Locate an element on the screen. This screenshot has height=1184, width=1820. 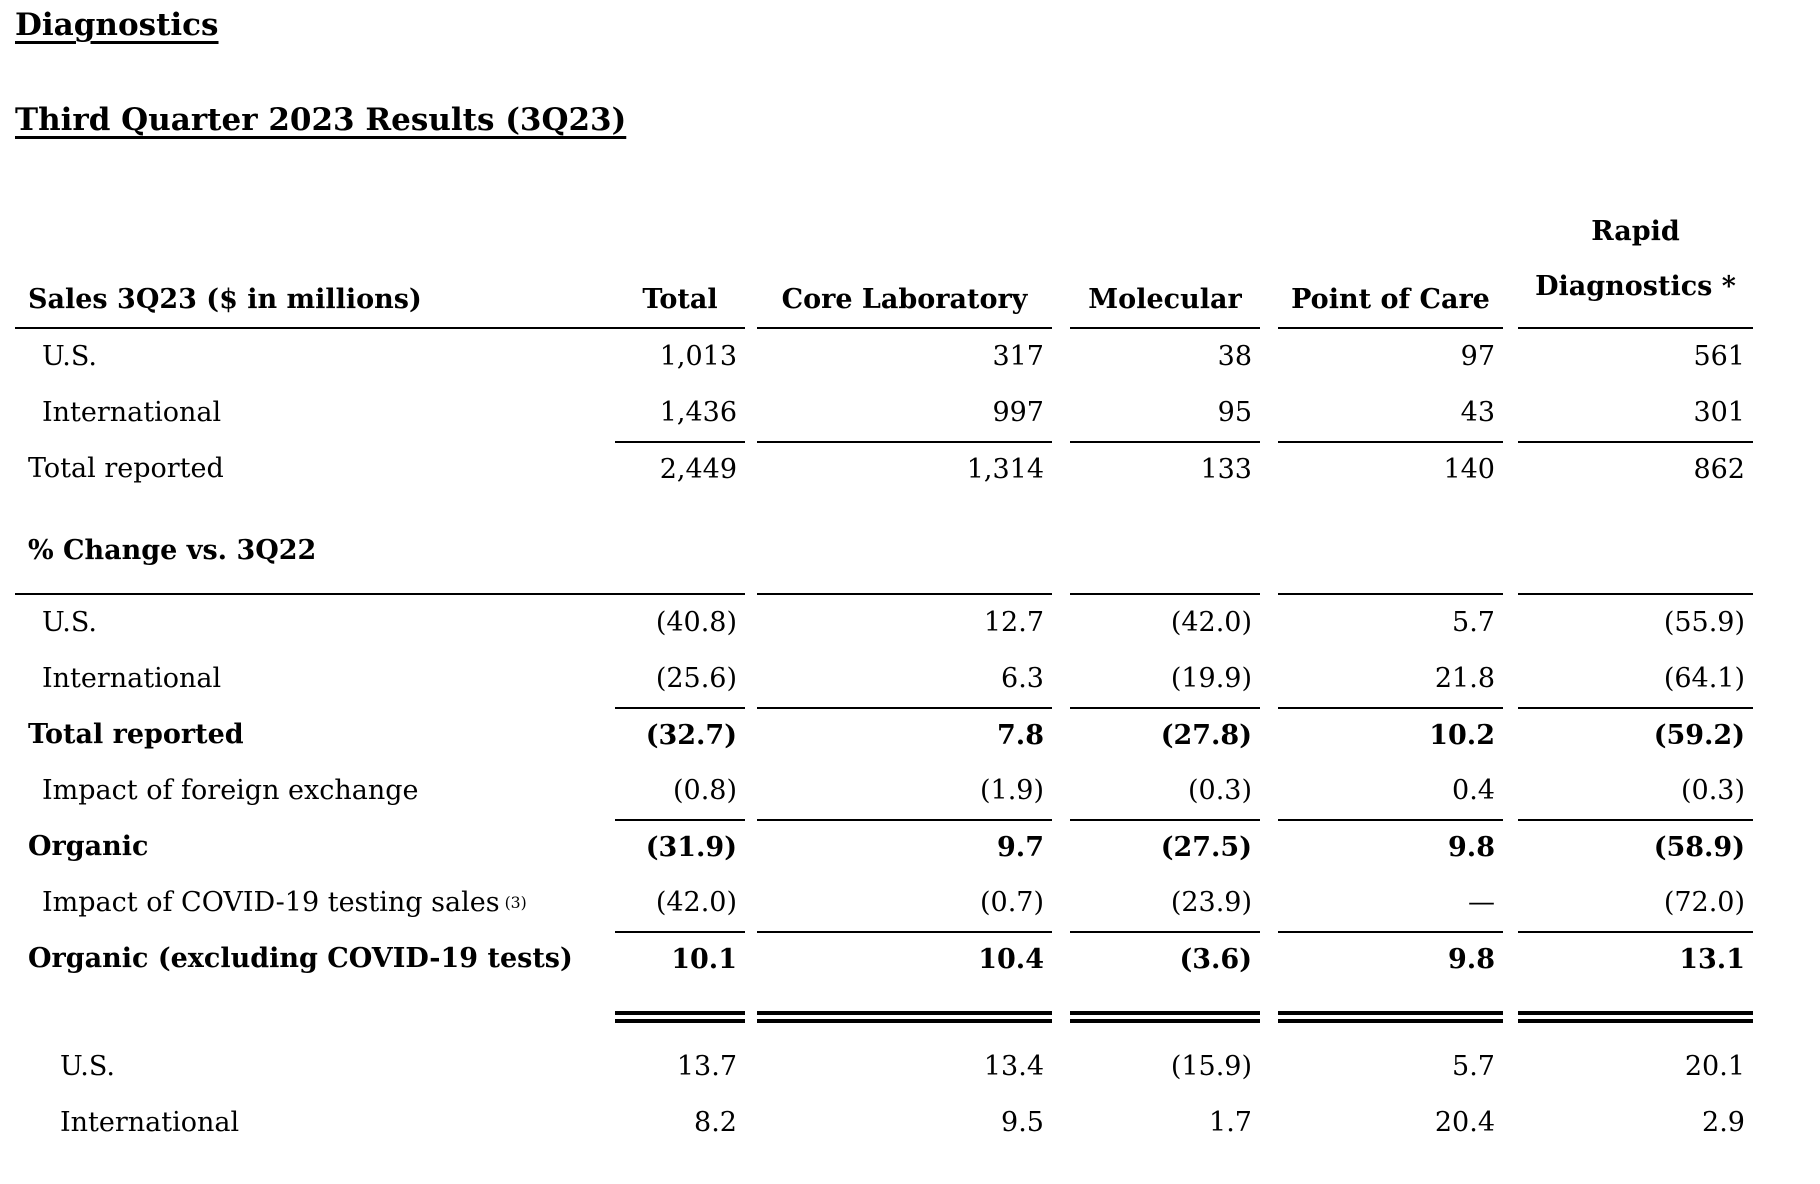
cell-value: 10.4 is located at coordinates (1011, 959).